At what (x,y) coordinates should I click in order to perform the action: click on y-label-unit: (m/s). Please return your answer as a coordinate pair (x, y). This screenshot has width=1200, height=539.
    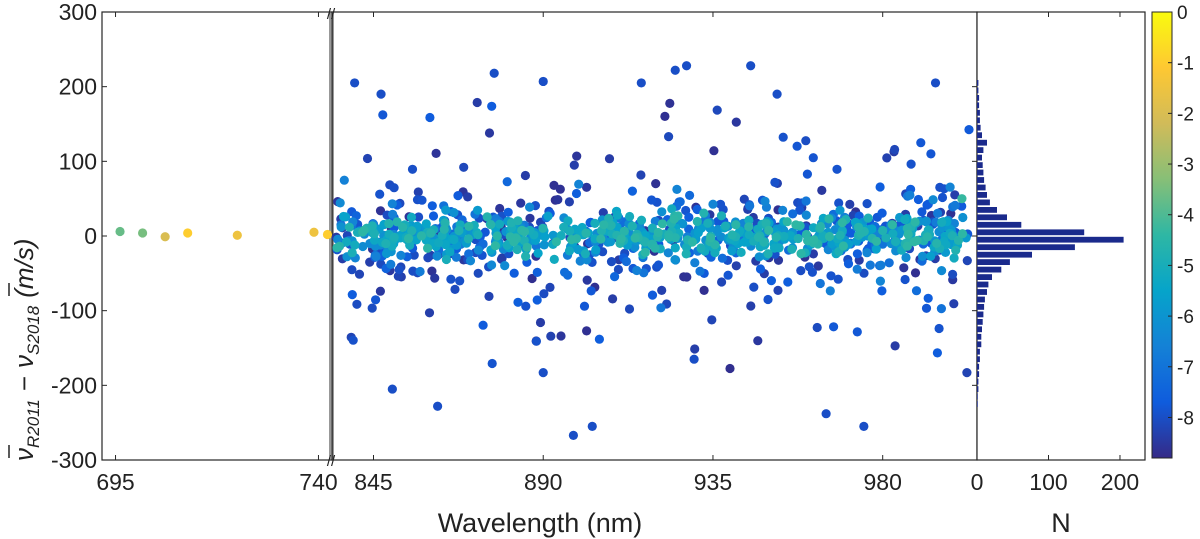
    Looking at the image, I should click on (24, 268).